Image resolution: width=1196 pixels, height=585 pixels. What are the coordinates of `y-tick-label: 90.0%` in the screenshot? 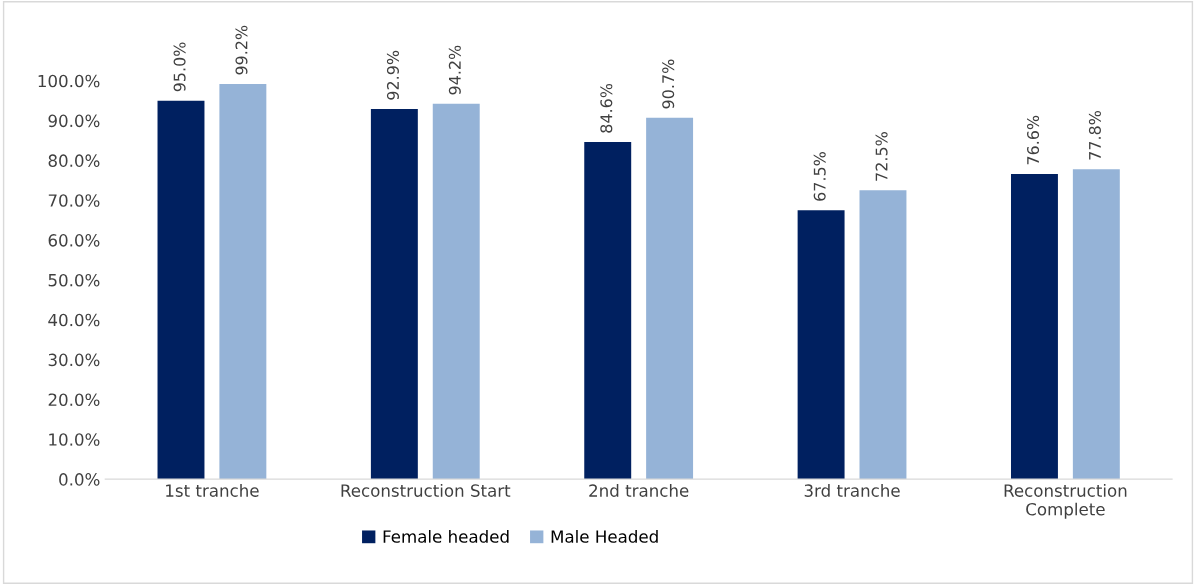 It's located at (74, 121).